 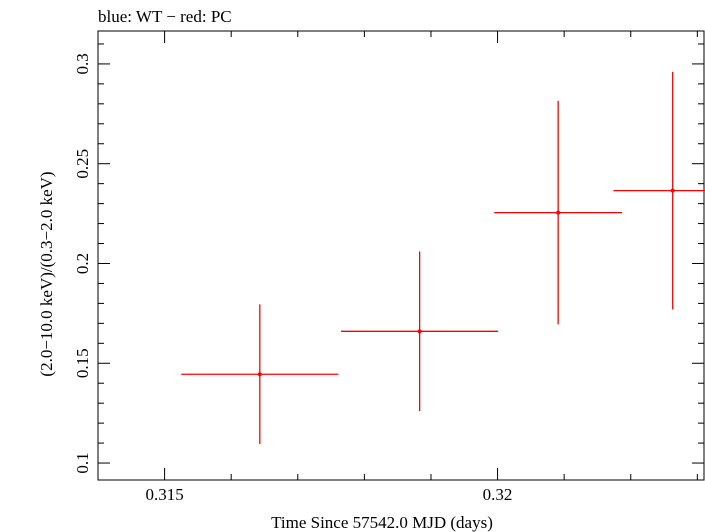 What do you see at coordinates (46, 273) in the screenshot?
I see `y-axis-label: (2.0−10.0 keV)/(0.3−2.0 keV)` at bounding box center [46, 273].